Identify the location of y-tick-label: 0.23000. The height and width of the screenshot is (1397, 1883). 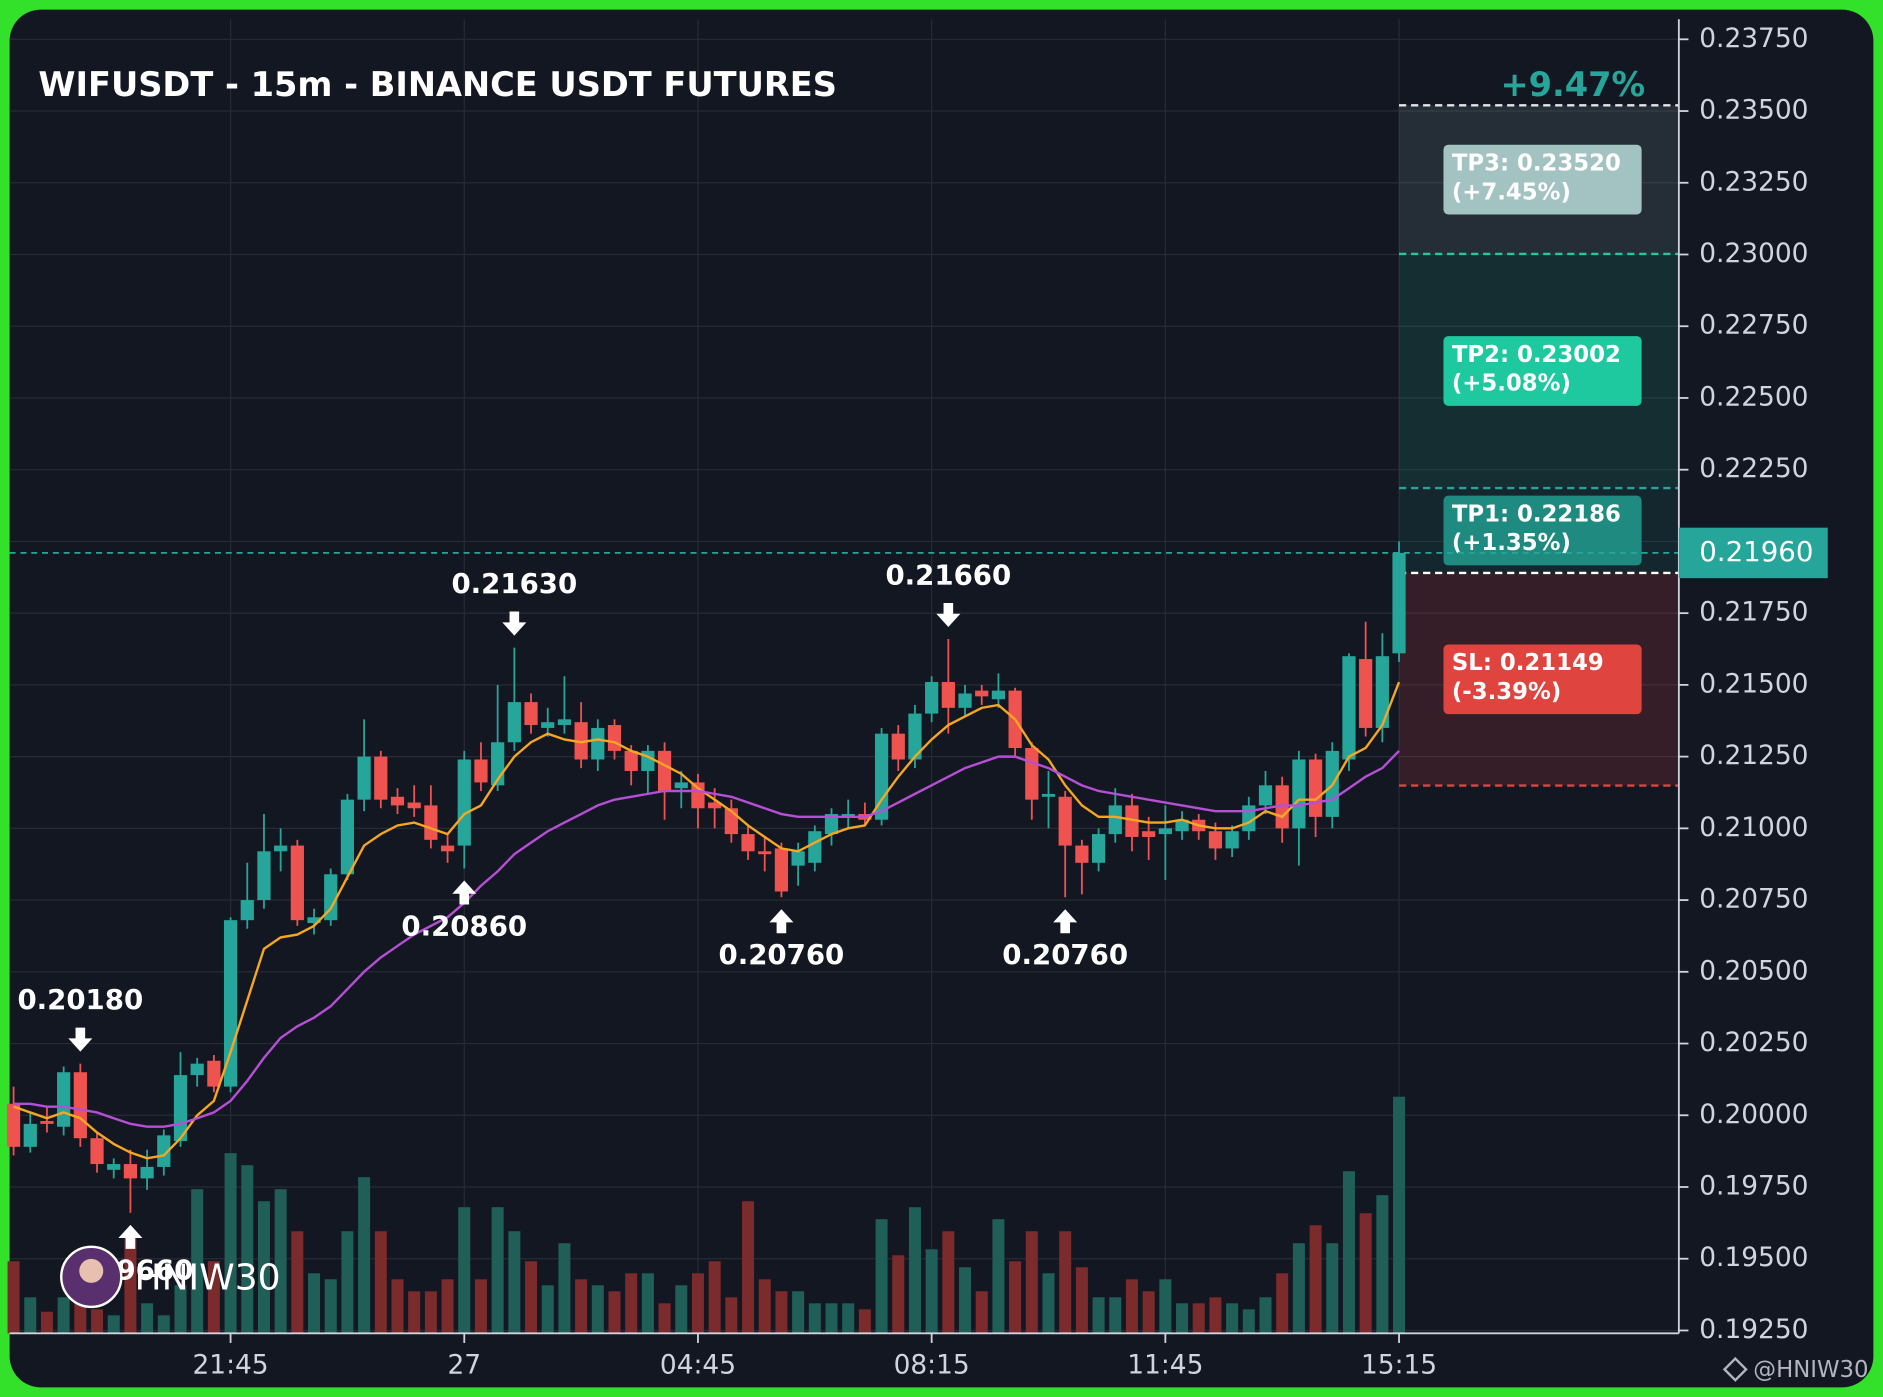
(1753, 253).